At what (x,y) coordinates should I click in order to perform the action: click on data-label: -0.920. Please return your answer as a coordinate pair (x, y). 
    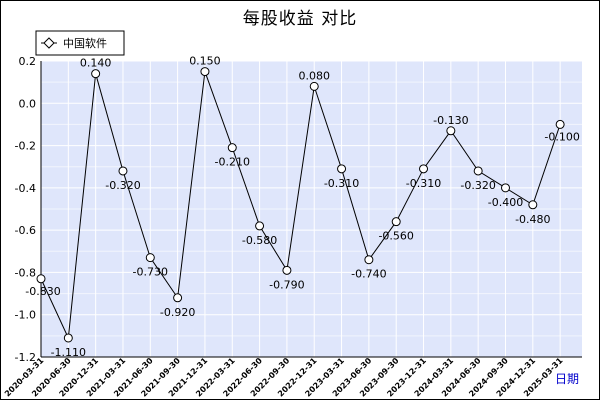
    Looking at the image, I should click on (177, 312).